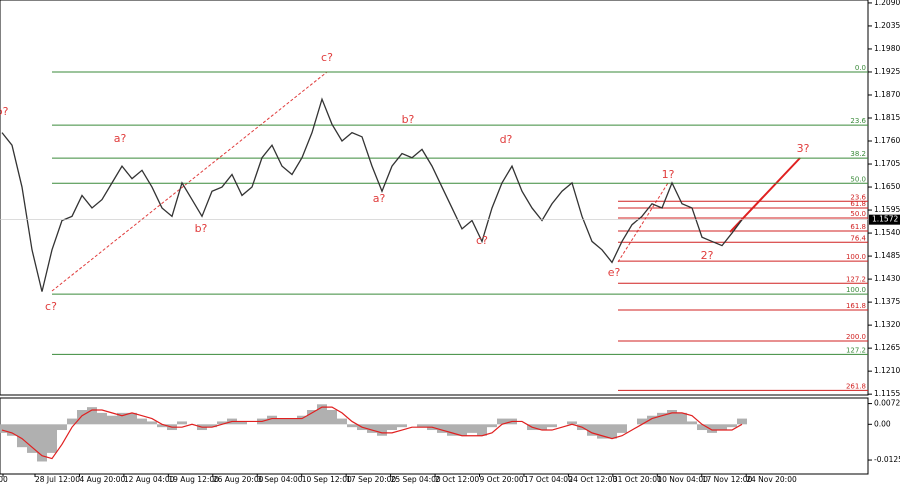  What do you see at coordinates (887, 71) in the screenshot?
I see `y-tick-label: 1.1925` at bounding box center [887, 71].